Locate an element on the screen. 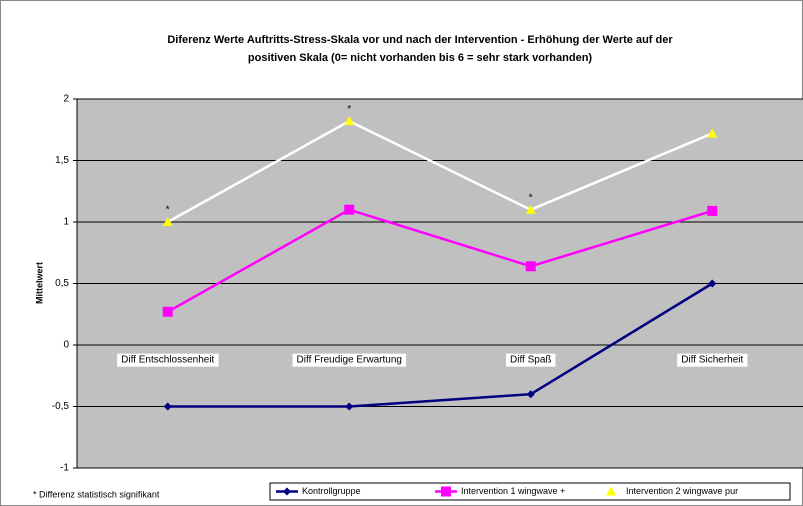  x-tick-label: Diff Spaß is located at coordinates (531, 360).